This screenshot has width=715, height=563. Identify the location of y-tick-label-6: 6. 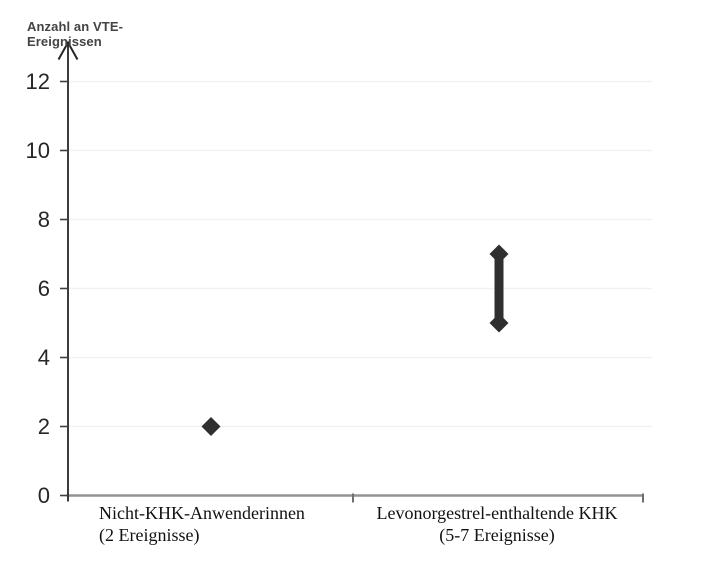
(43, 288).